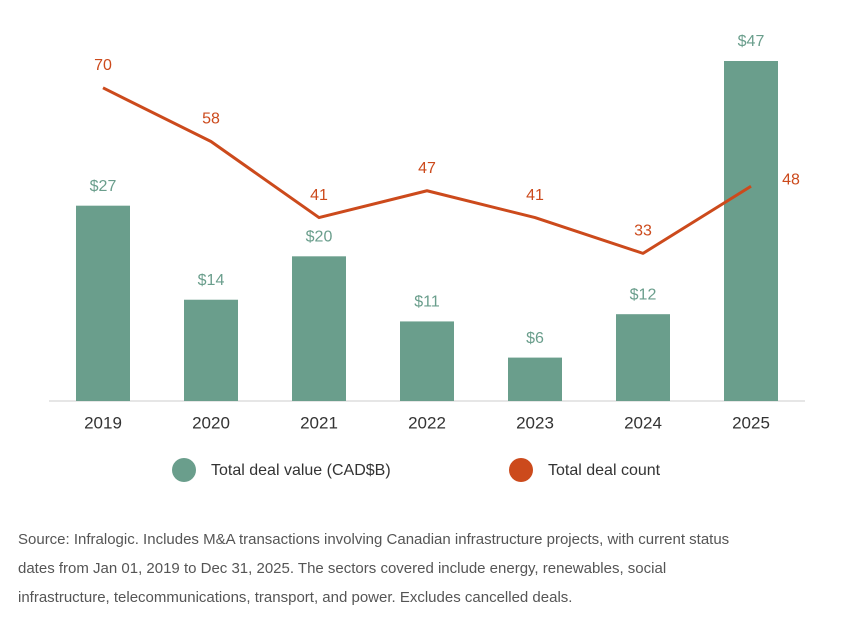  What do you see at coordinates (751, 422) in the screenshot?
I see `x-tick-label: 2025` at bounding box center [751, 422].